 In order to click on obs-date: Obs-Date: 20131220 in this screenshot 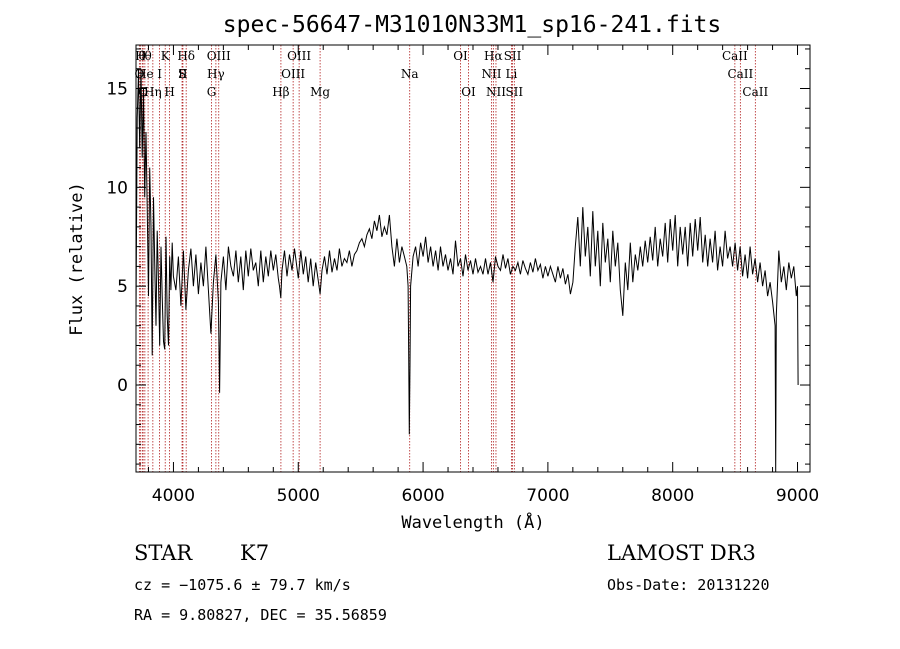, I will do `click(688, 585)`.